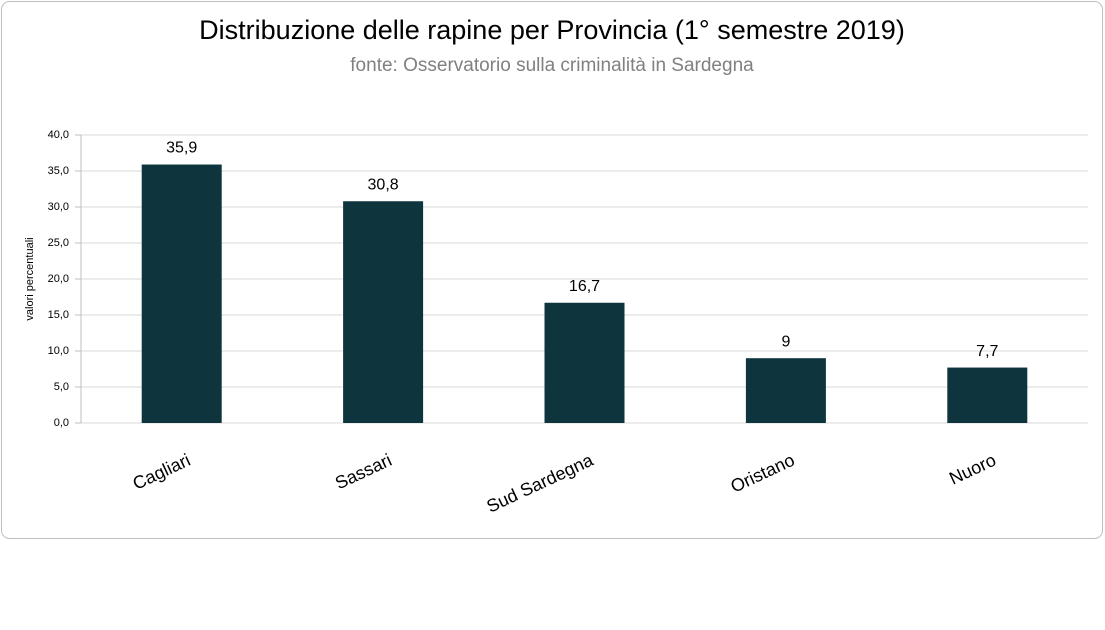  What do you see at coordinates (58, 135) in the screenshot?
I see `y-tick-label: 40,0` at bounding box center [58, 135].